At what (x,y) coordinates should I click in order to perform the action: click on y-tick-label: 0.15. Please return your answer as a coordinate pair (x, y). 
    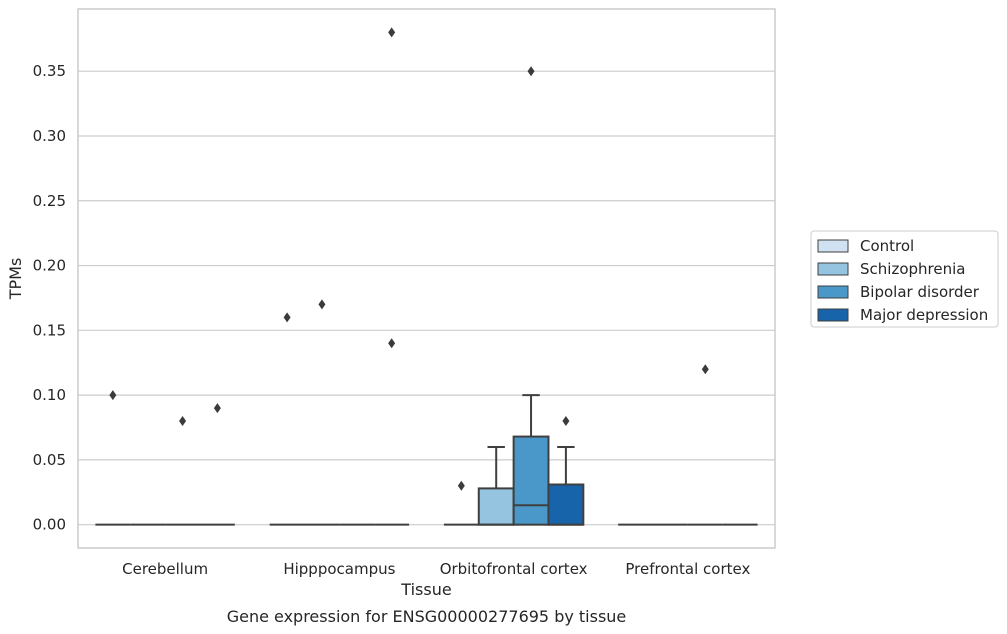
    Looking at the image, I should click on (49, 330).